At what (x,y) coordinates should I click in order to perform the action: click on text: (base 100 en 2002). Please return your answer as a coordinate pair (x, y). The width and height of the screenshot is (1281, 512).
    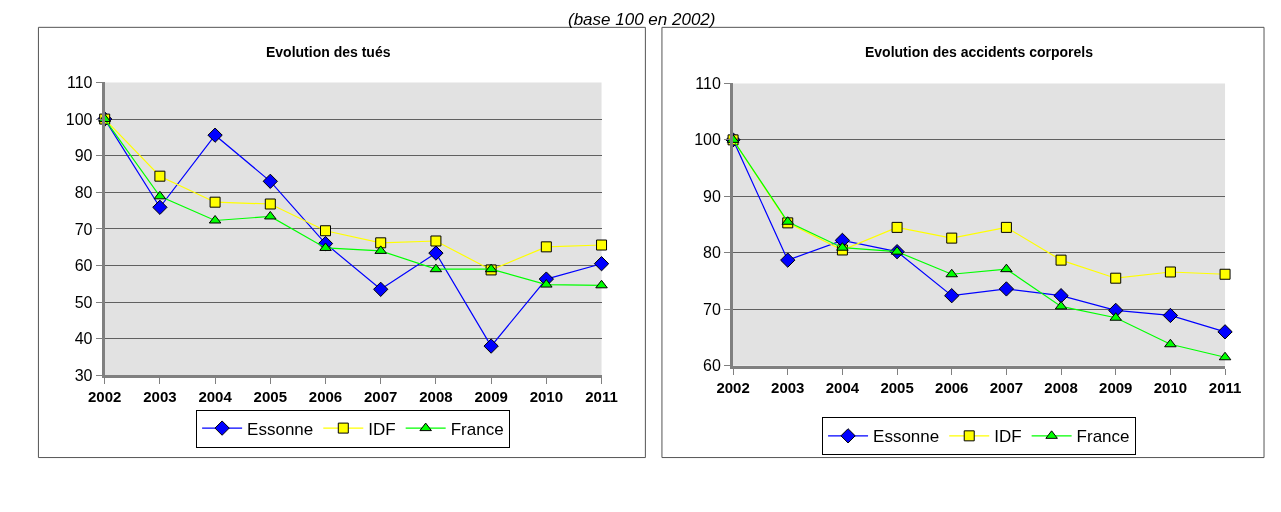
    Looking at the image, I should click on (642, 19).